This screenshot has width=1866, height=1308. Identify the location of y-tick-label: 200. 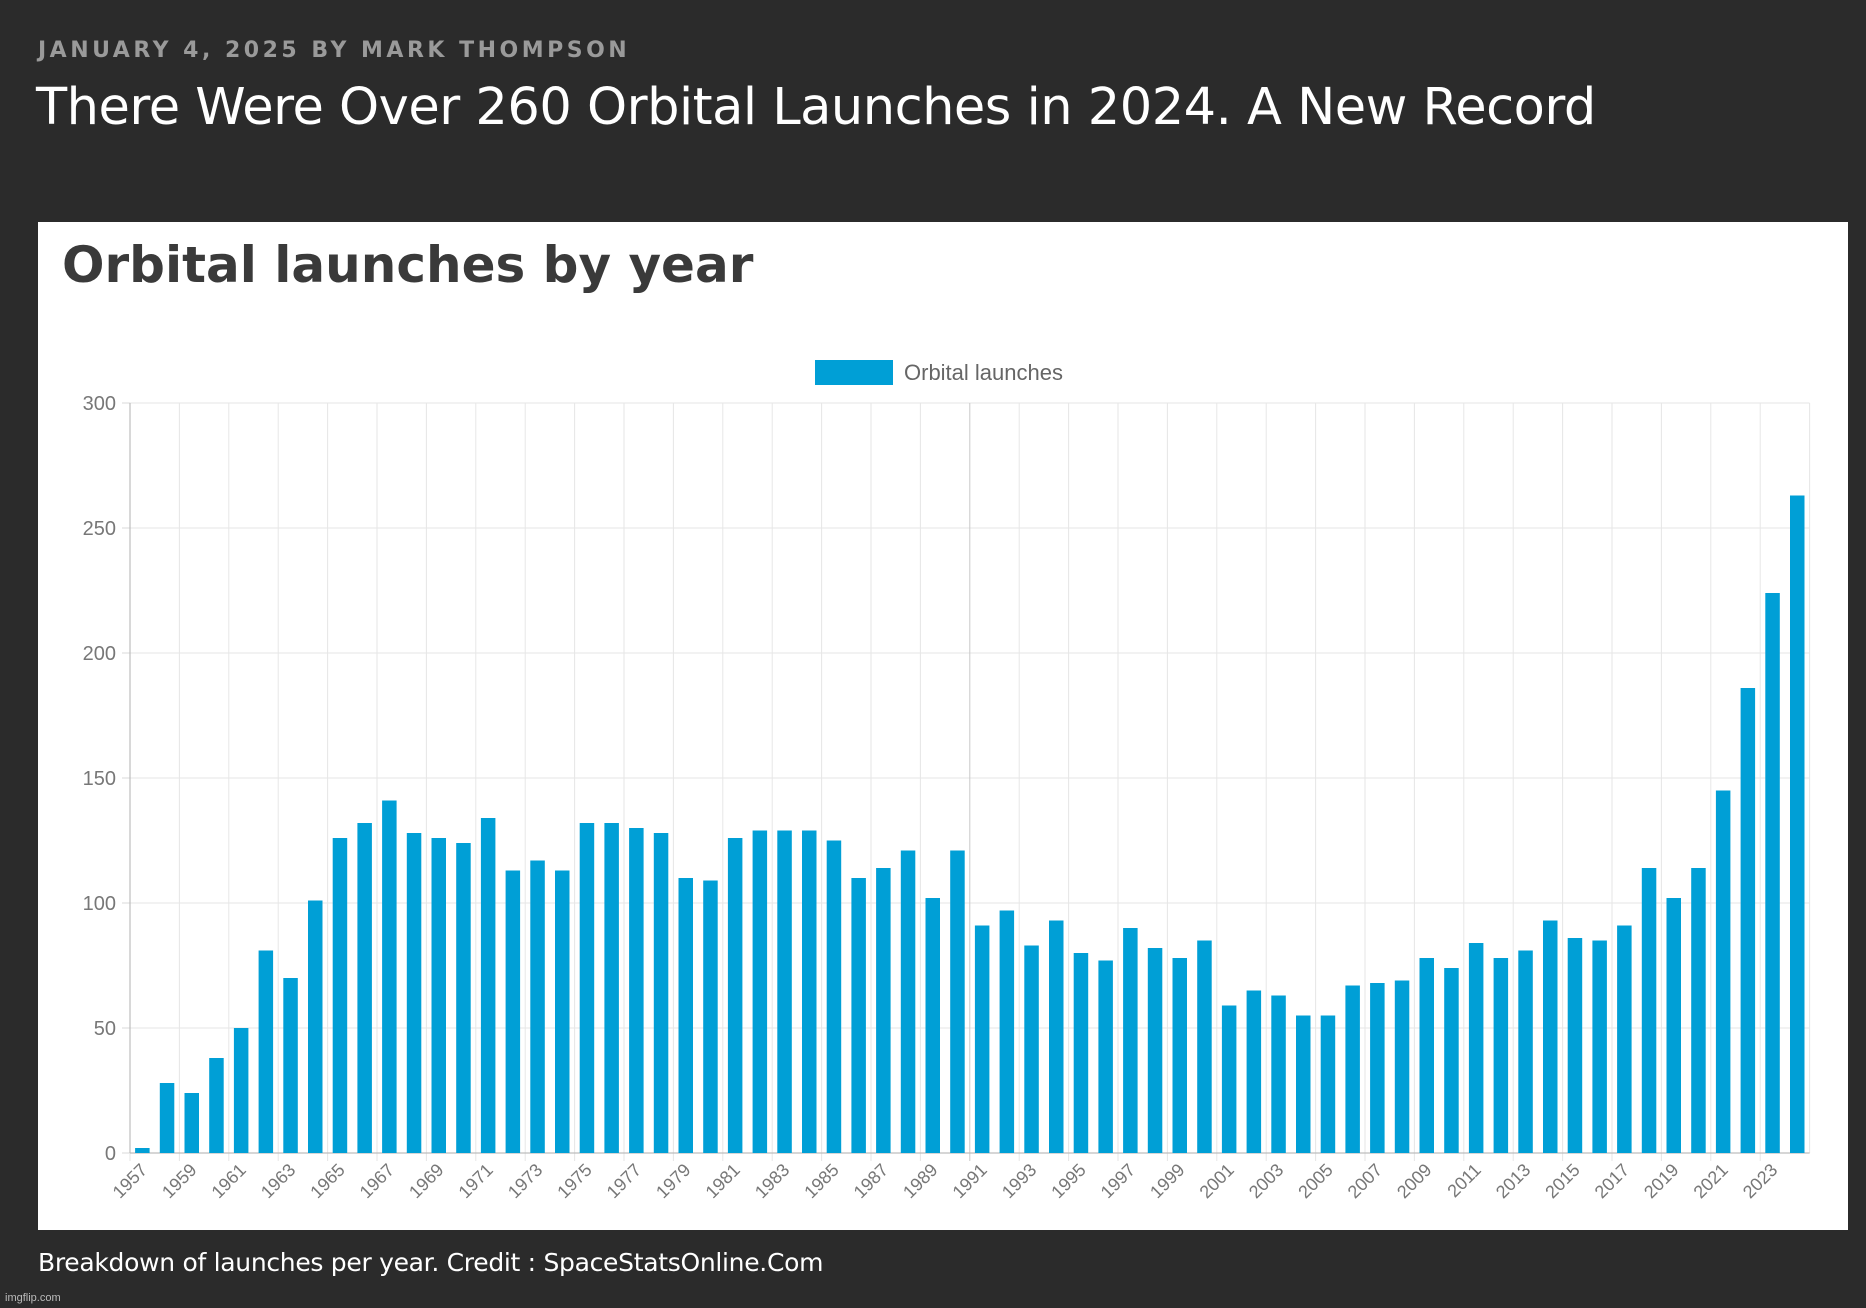
(99, 654).